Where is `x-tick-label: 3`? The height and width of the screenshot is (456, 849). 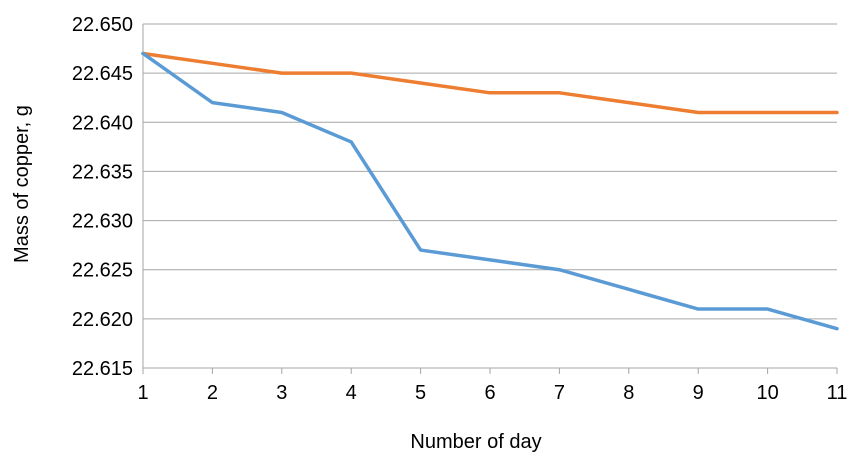
x-tick-label: 3 is located at coordinates (281, 393).